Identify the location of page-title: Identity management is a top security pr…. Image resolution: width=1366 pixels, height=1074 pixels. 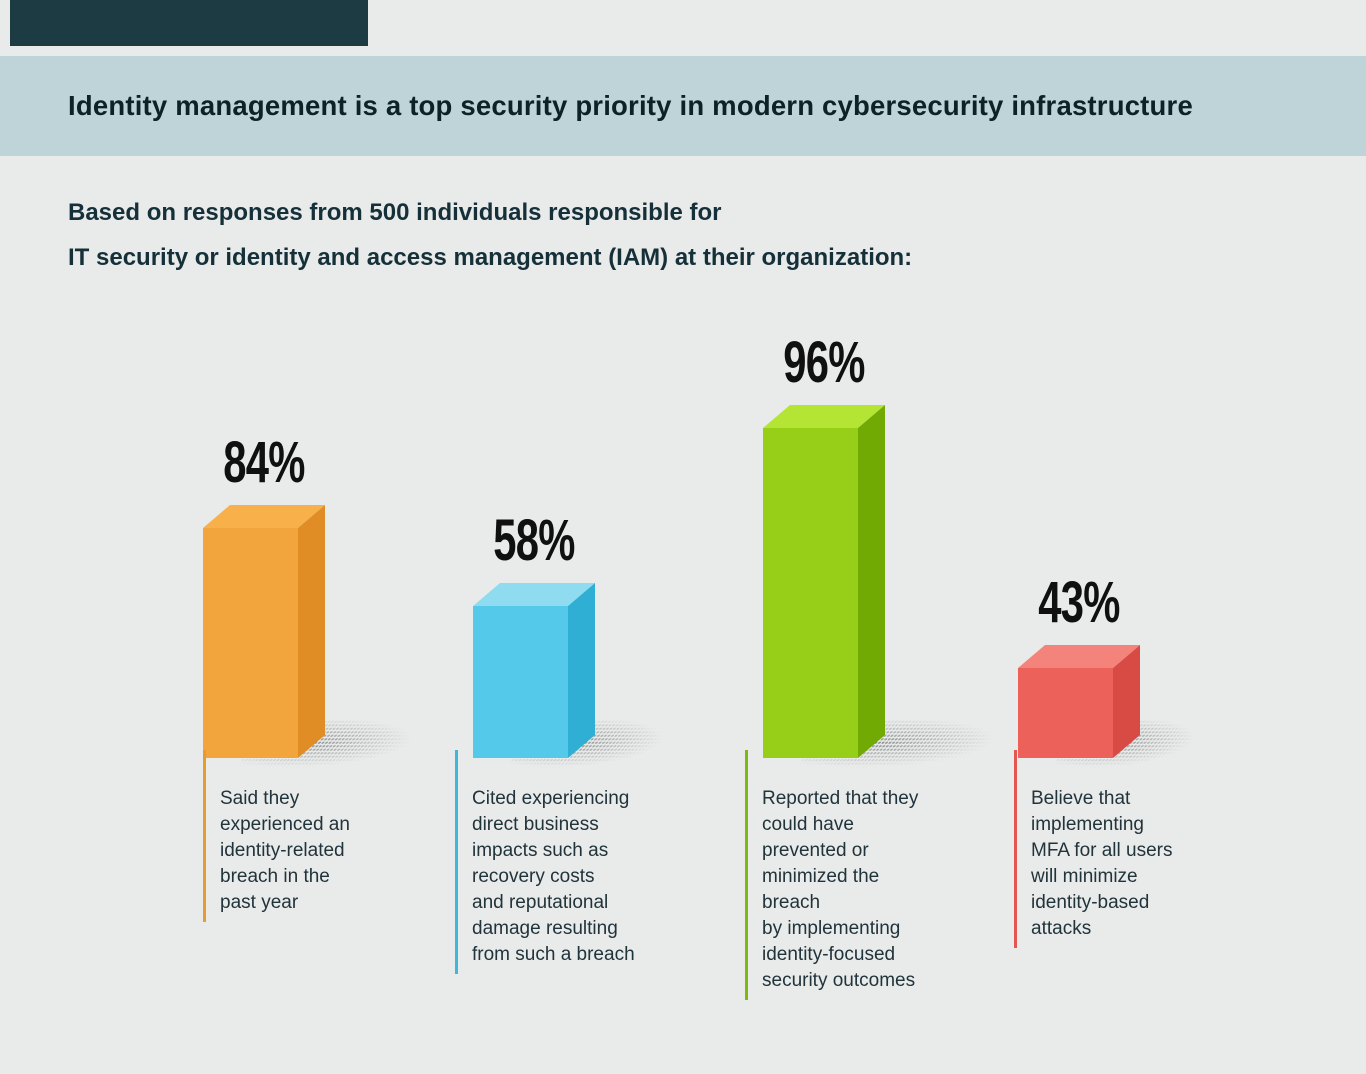
(630, 105).